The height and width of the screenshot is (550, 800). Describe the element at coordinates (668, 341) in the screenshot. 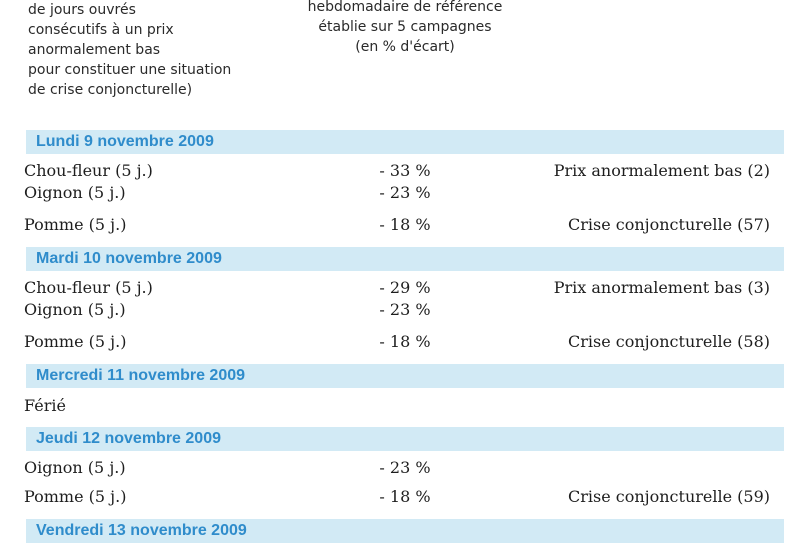

I see `market-status: Crise conjoncturelle (58)` at that location.